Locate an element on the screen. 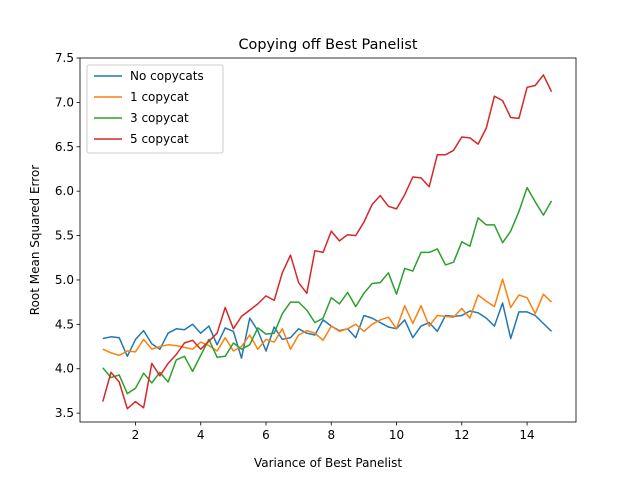  legend-frame is located at coordinates (155, 109).